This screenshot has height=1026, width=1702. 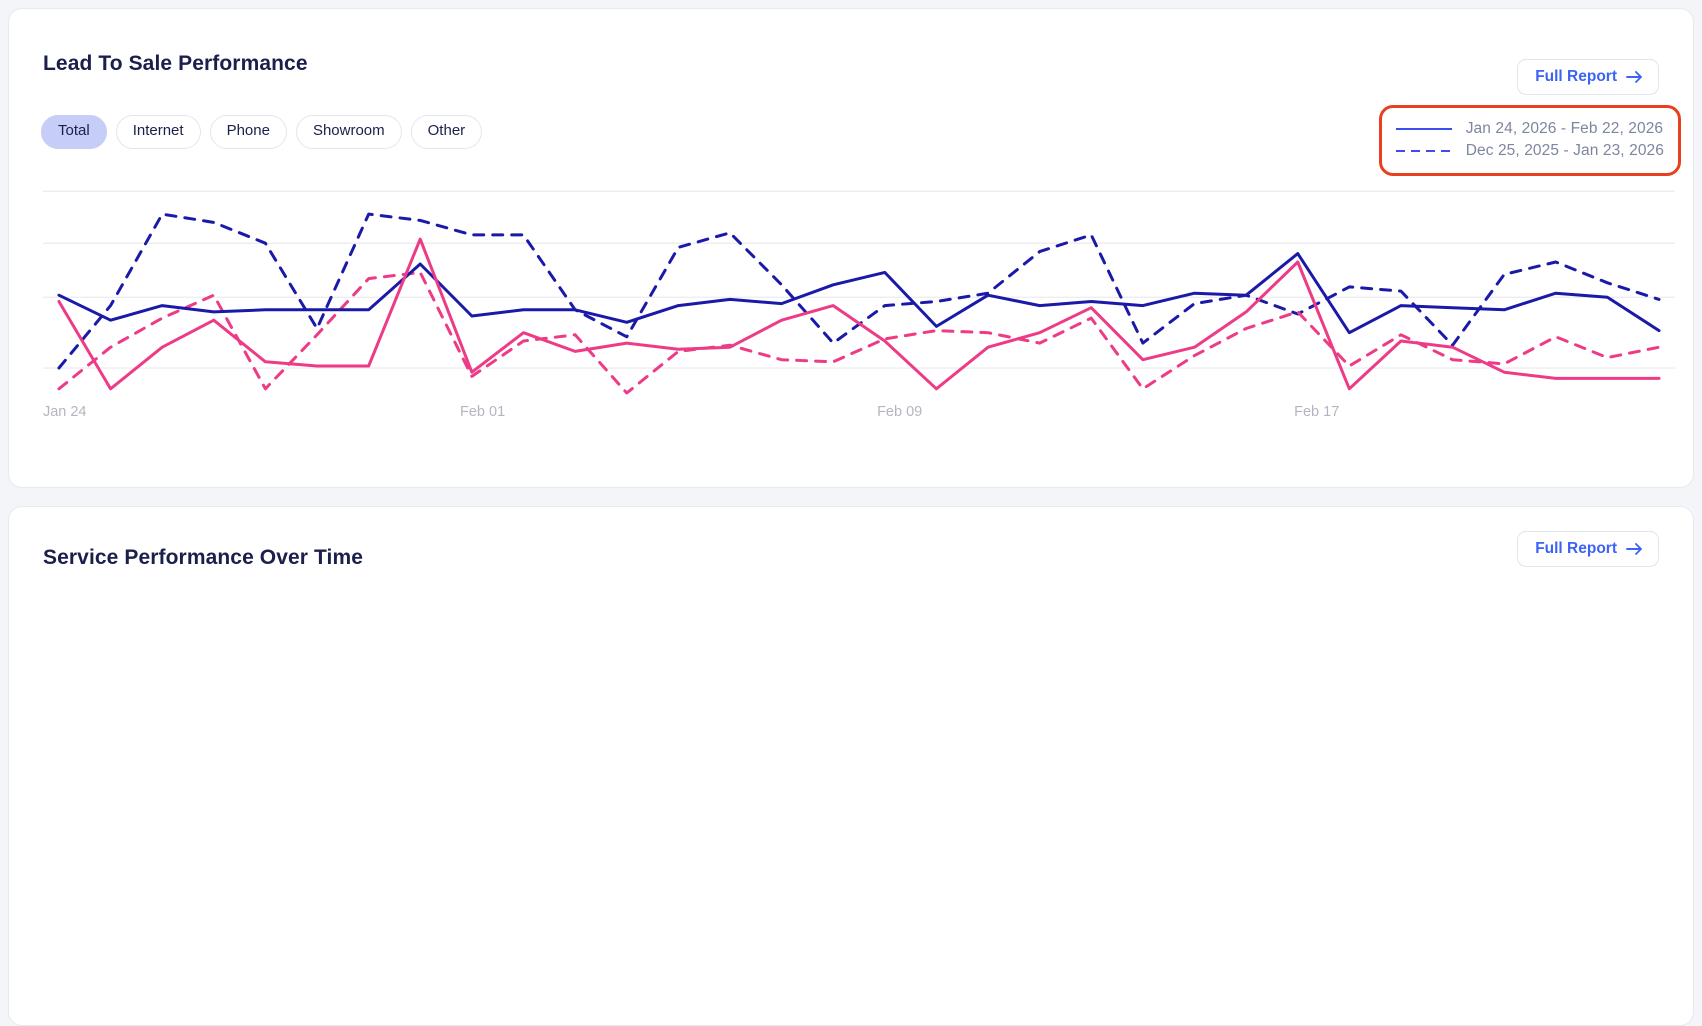 I want to click on current-range-label: Jan 24, 2026 - Feb 22, 2026, so click(x=1564, y=128).